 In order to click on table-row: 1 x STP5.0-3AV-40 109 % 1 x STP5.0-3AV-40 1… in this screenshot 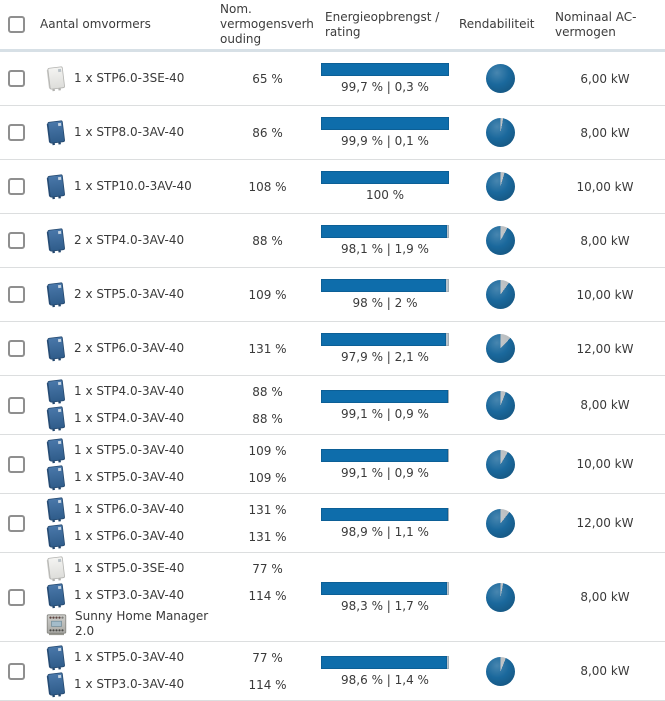, I will do `click(332, 464)`.